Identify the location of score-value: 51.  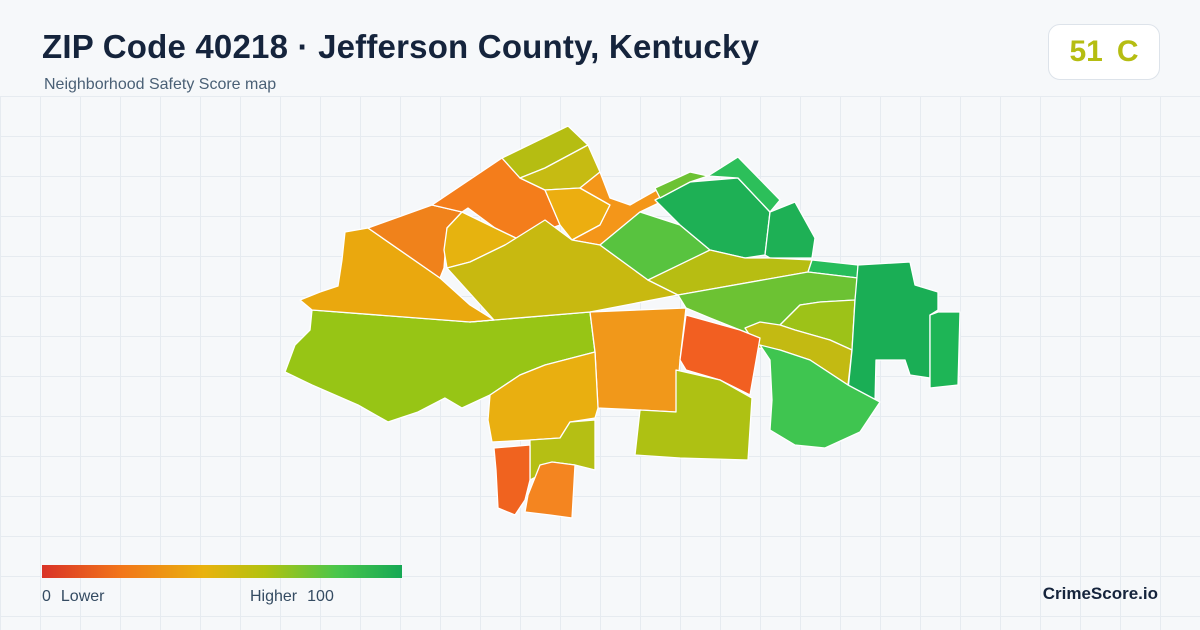
(1086, 51).